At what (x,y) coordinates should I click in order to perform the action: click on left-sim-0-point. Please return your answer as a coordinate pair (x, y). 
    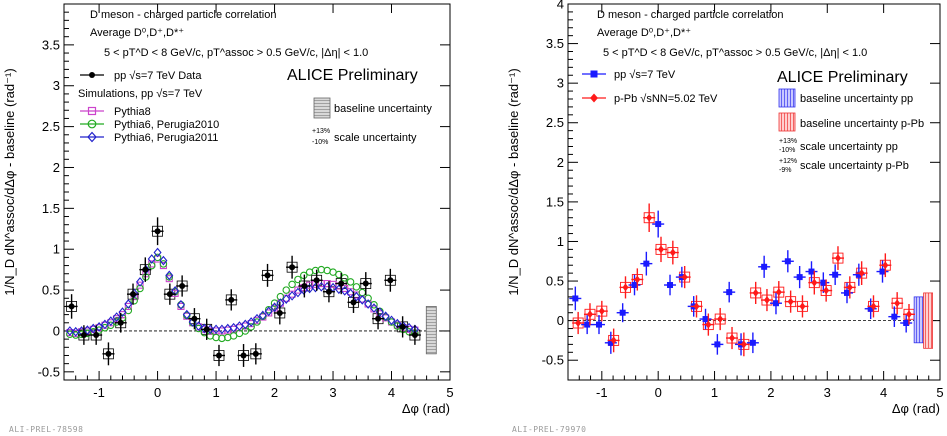
    Looking at the image, I should click on (128, 306).